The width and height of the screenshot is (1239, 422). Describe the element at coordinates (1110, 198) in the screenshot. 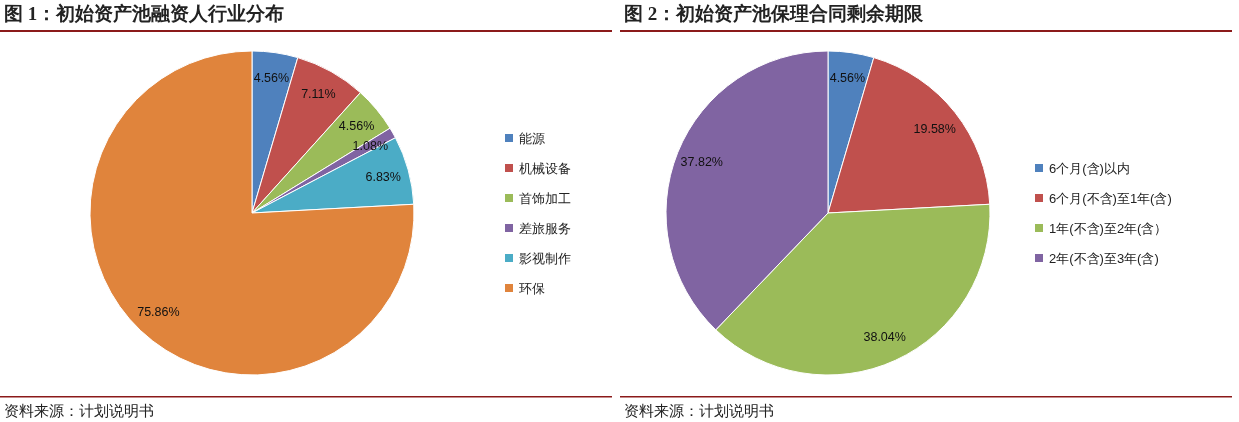

I see `legend-label: 6个月(不含)至1年(含)` at that location.